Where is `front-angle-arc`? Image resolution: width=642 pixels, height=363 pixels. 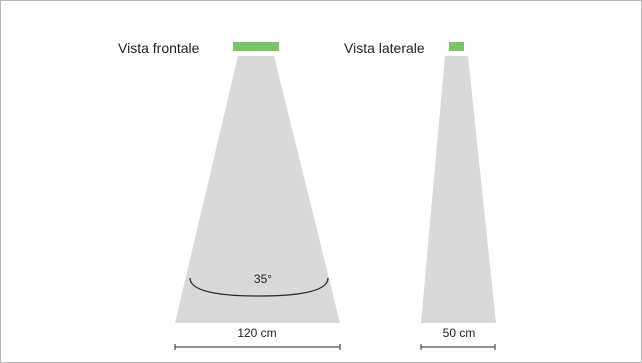 front-angle-arc is located at coordinates (259, 287).